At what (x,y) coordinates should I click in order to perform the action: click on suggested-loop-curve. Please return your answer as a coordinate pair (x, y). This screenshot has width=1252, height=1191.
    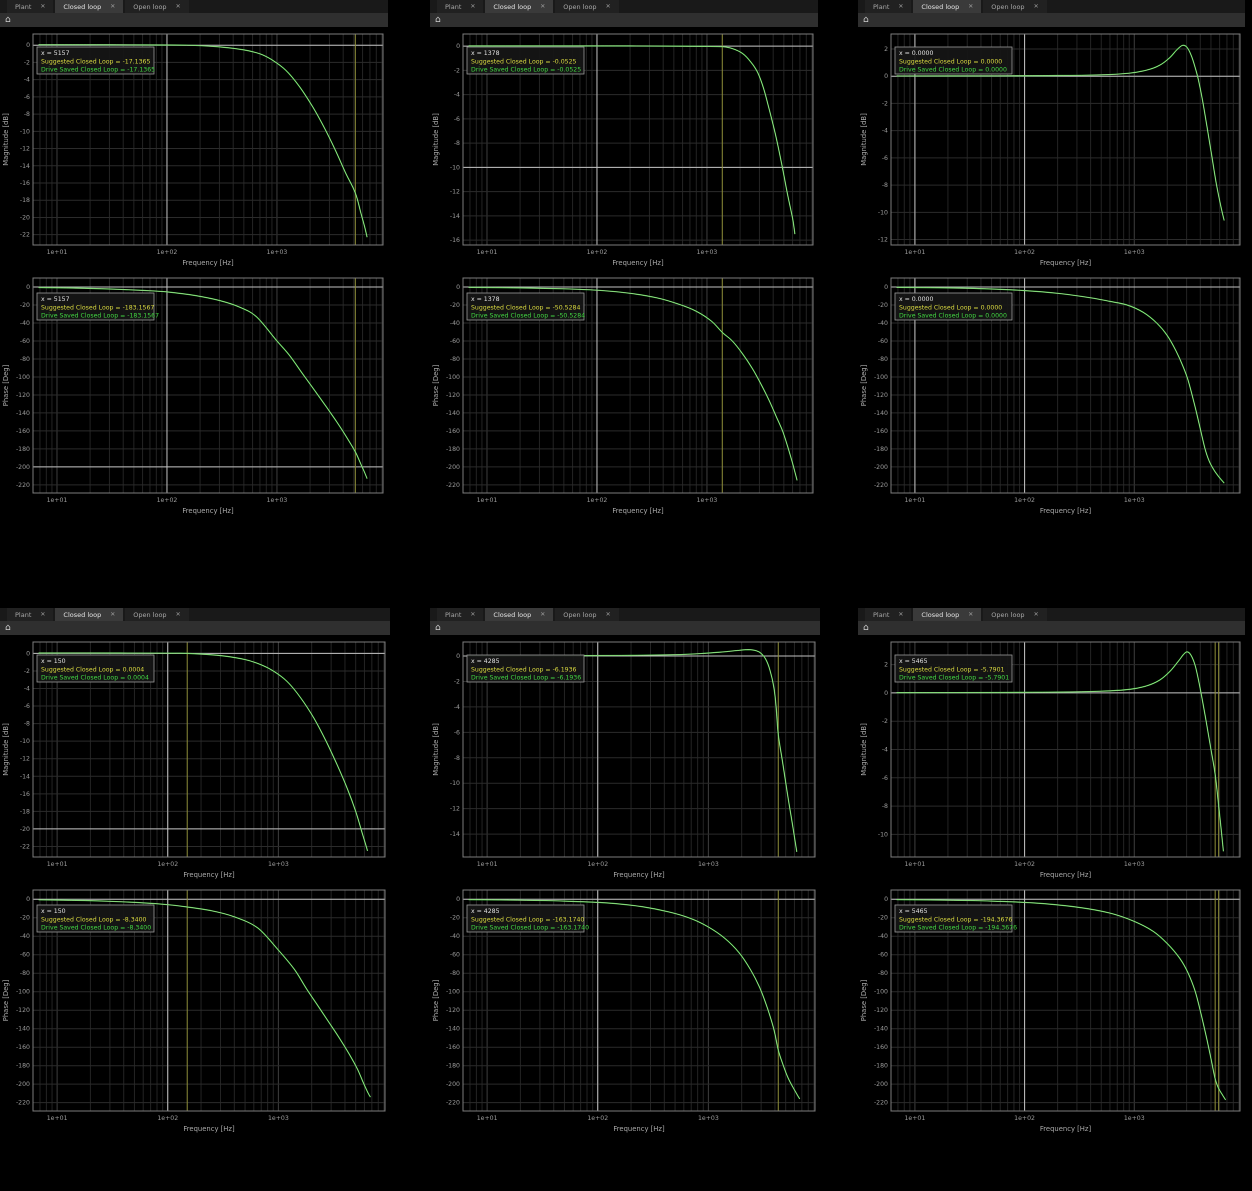
    Looking at the image, I should click on (633, 750).